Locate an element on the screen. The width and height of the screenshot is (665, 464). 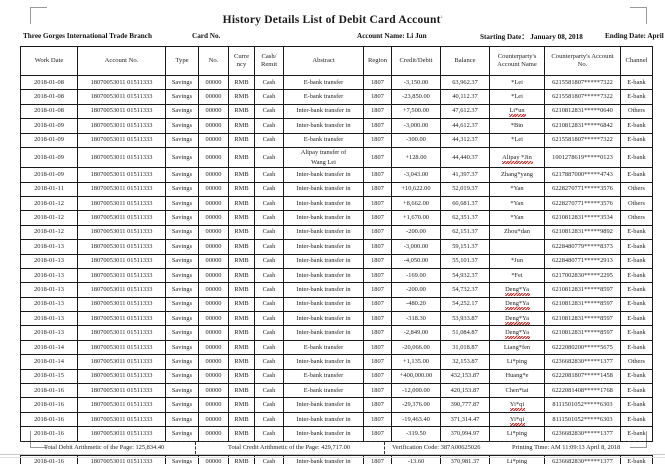
cell-balance: 54,732.37 is located at coordinates (465, 290).